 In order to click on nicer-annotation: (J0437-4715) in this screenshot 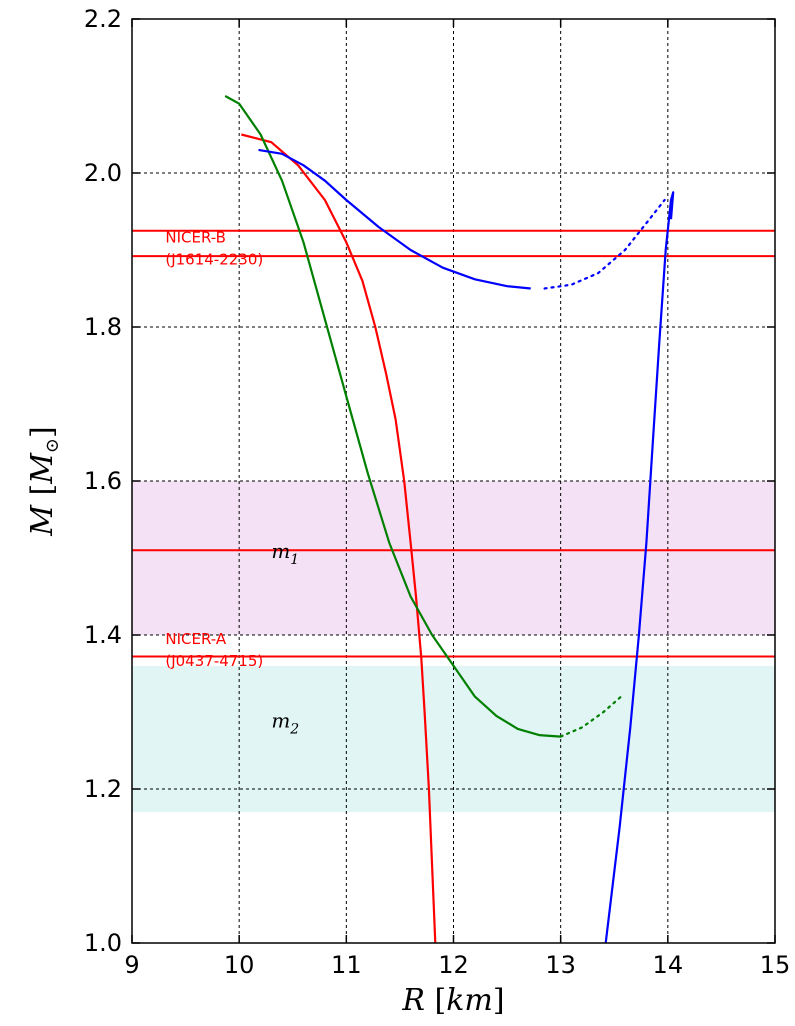, I will do `click(214, 661)`.